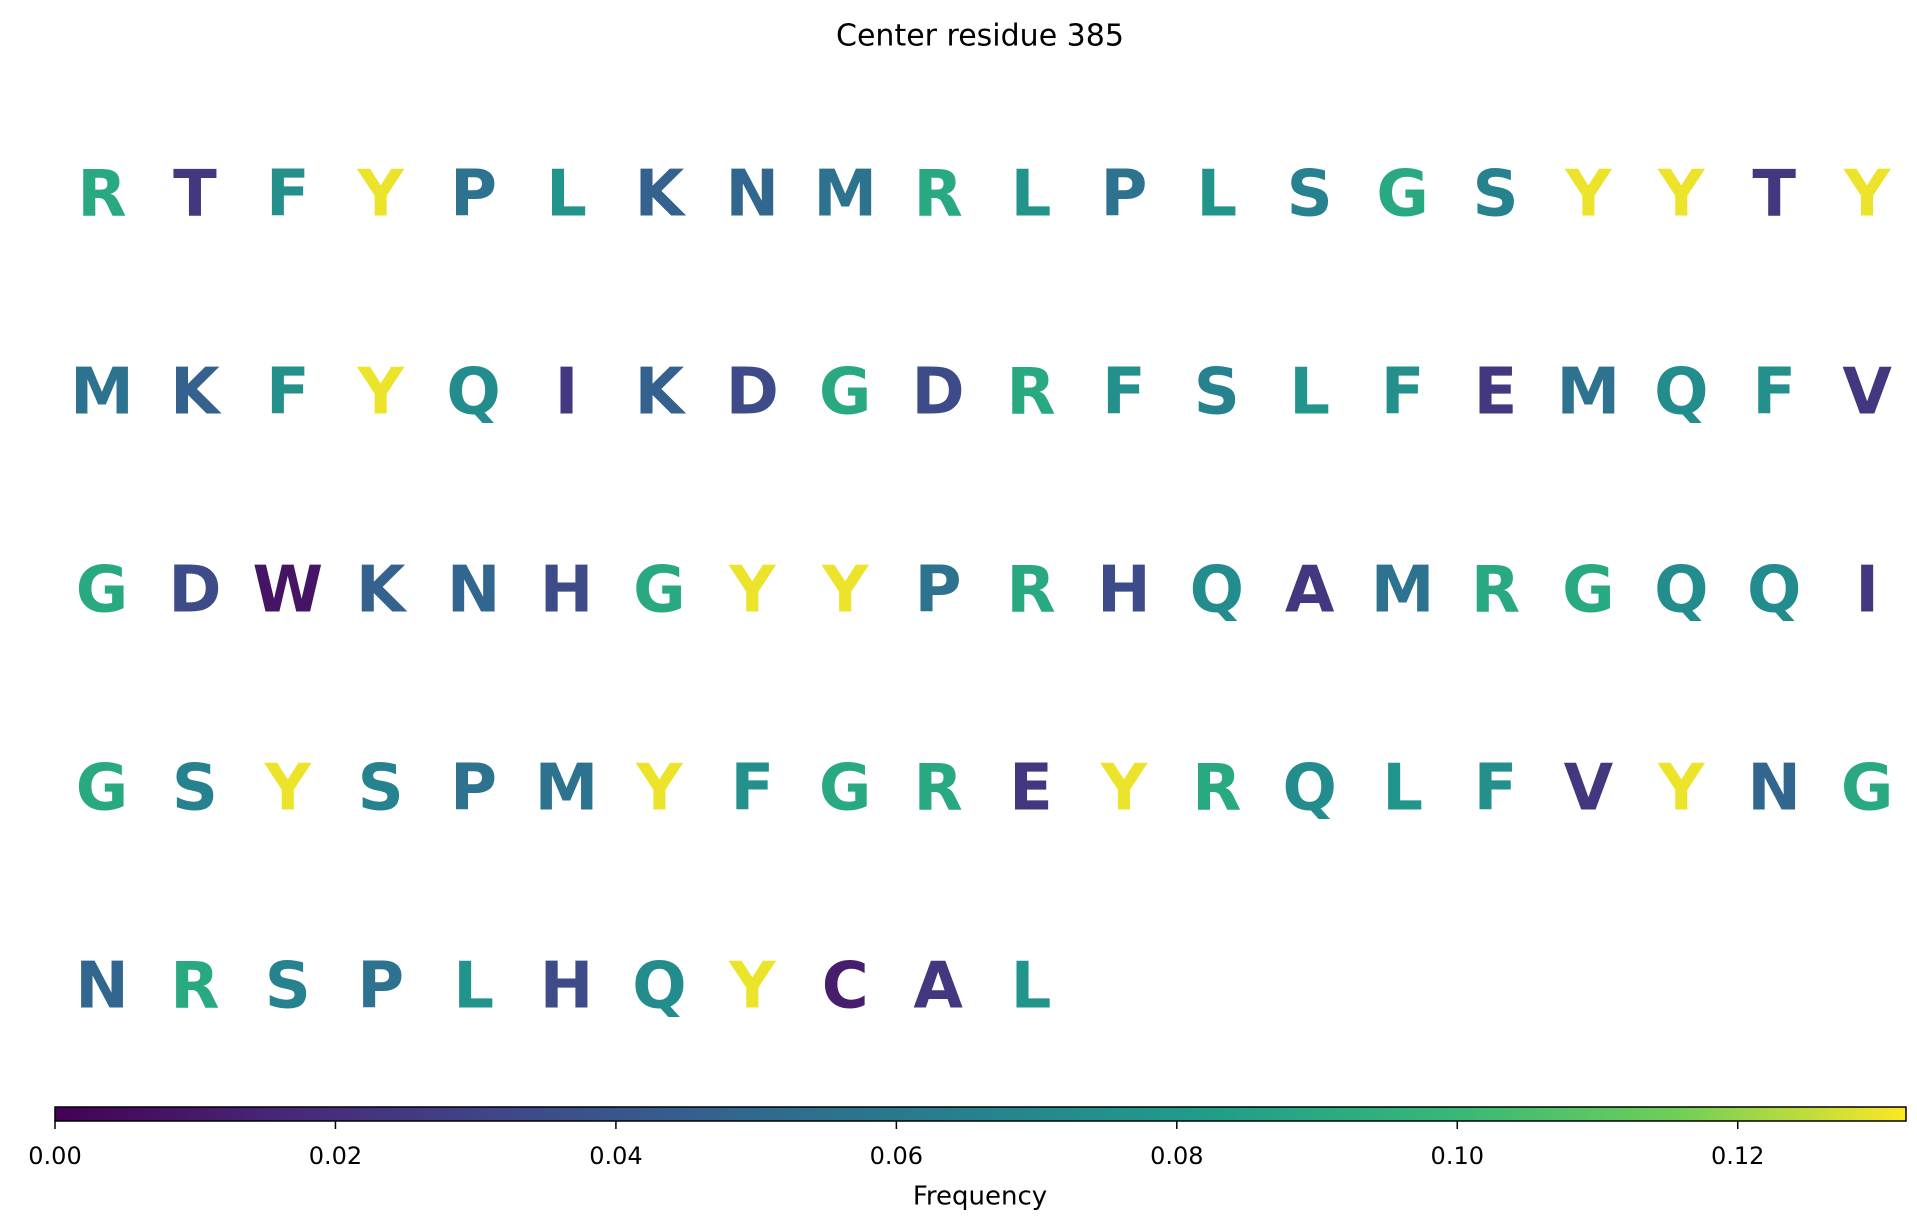 The image size is (1917, 1227). Describe the element at coordinates (845, 987) in the screenshot. I see `residue-letter: C` at that location.